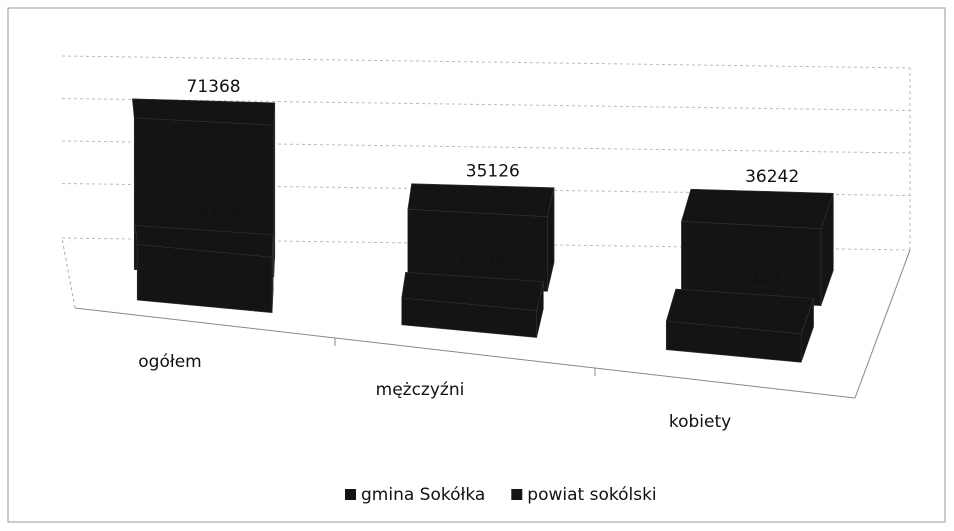 The image size is (954, 531). What do you see at coordinates (882, 324) in the screenshot?
I see `floor-edge` at bounding box center [882, 324].